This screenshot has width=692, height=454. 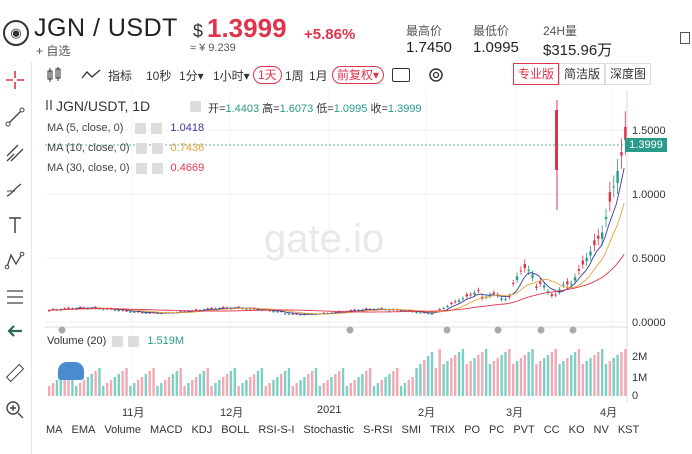 What do you see at coordinates (429, 47) in the screenshot?
I see `high-value: 1.7450` at bounding box center [429, 47].